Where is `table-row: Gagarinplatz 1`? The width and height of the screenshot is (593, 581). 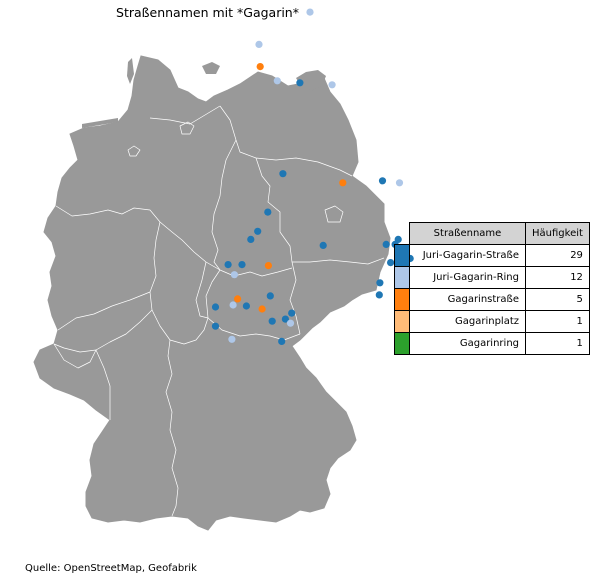
table-row: Gagarinplatz 1 is located at coordinates (492, 321).